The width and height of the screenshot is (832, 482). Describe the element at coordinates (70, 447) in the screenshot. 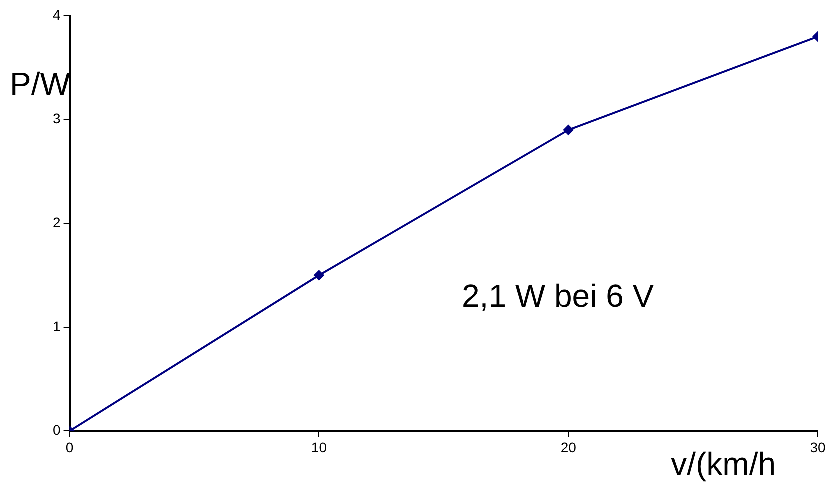

I see `x-tick-label: 0` at that location.